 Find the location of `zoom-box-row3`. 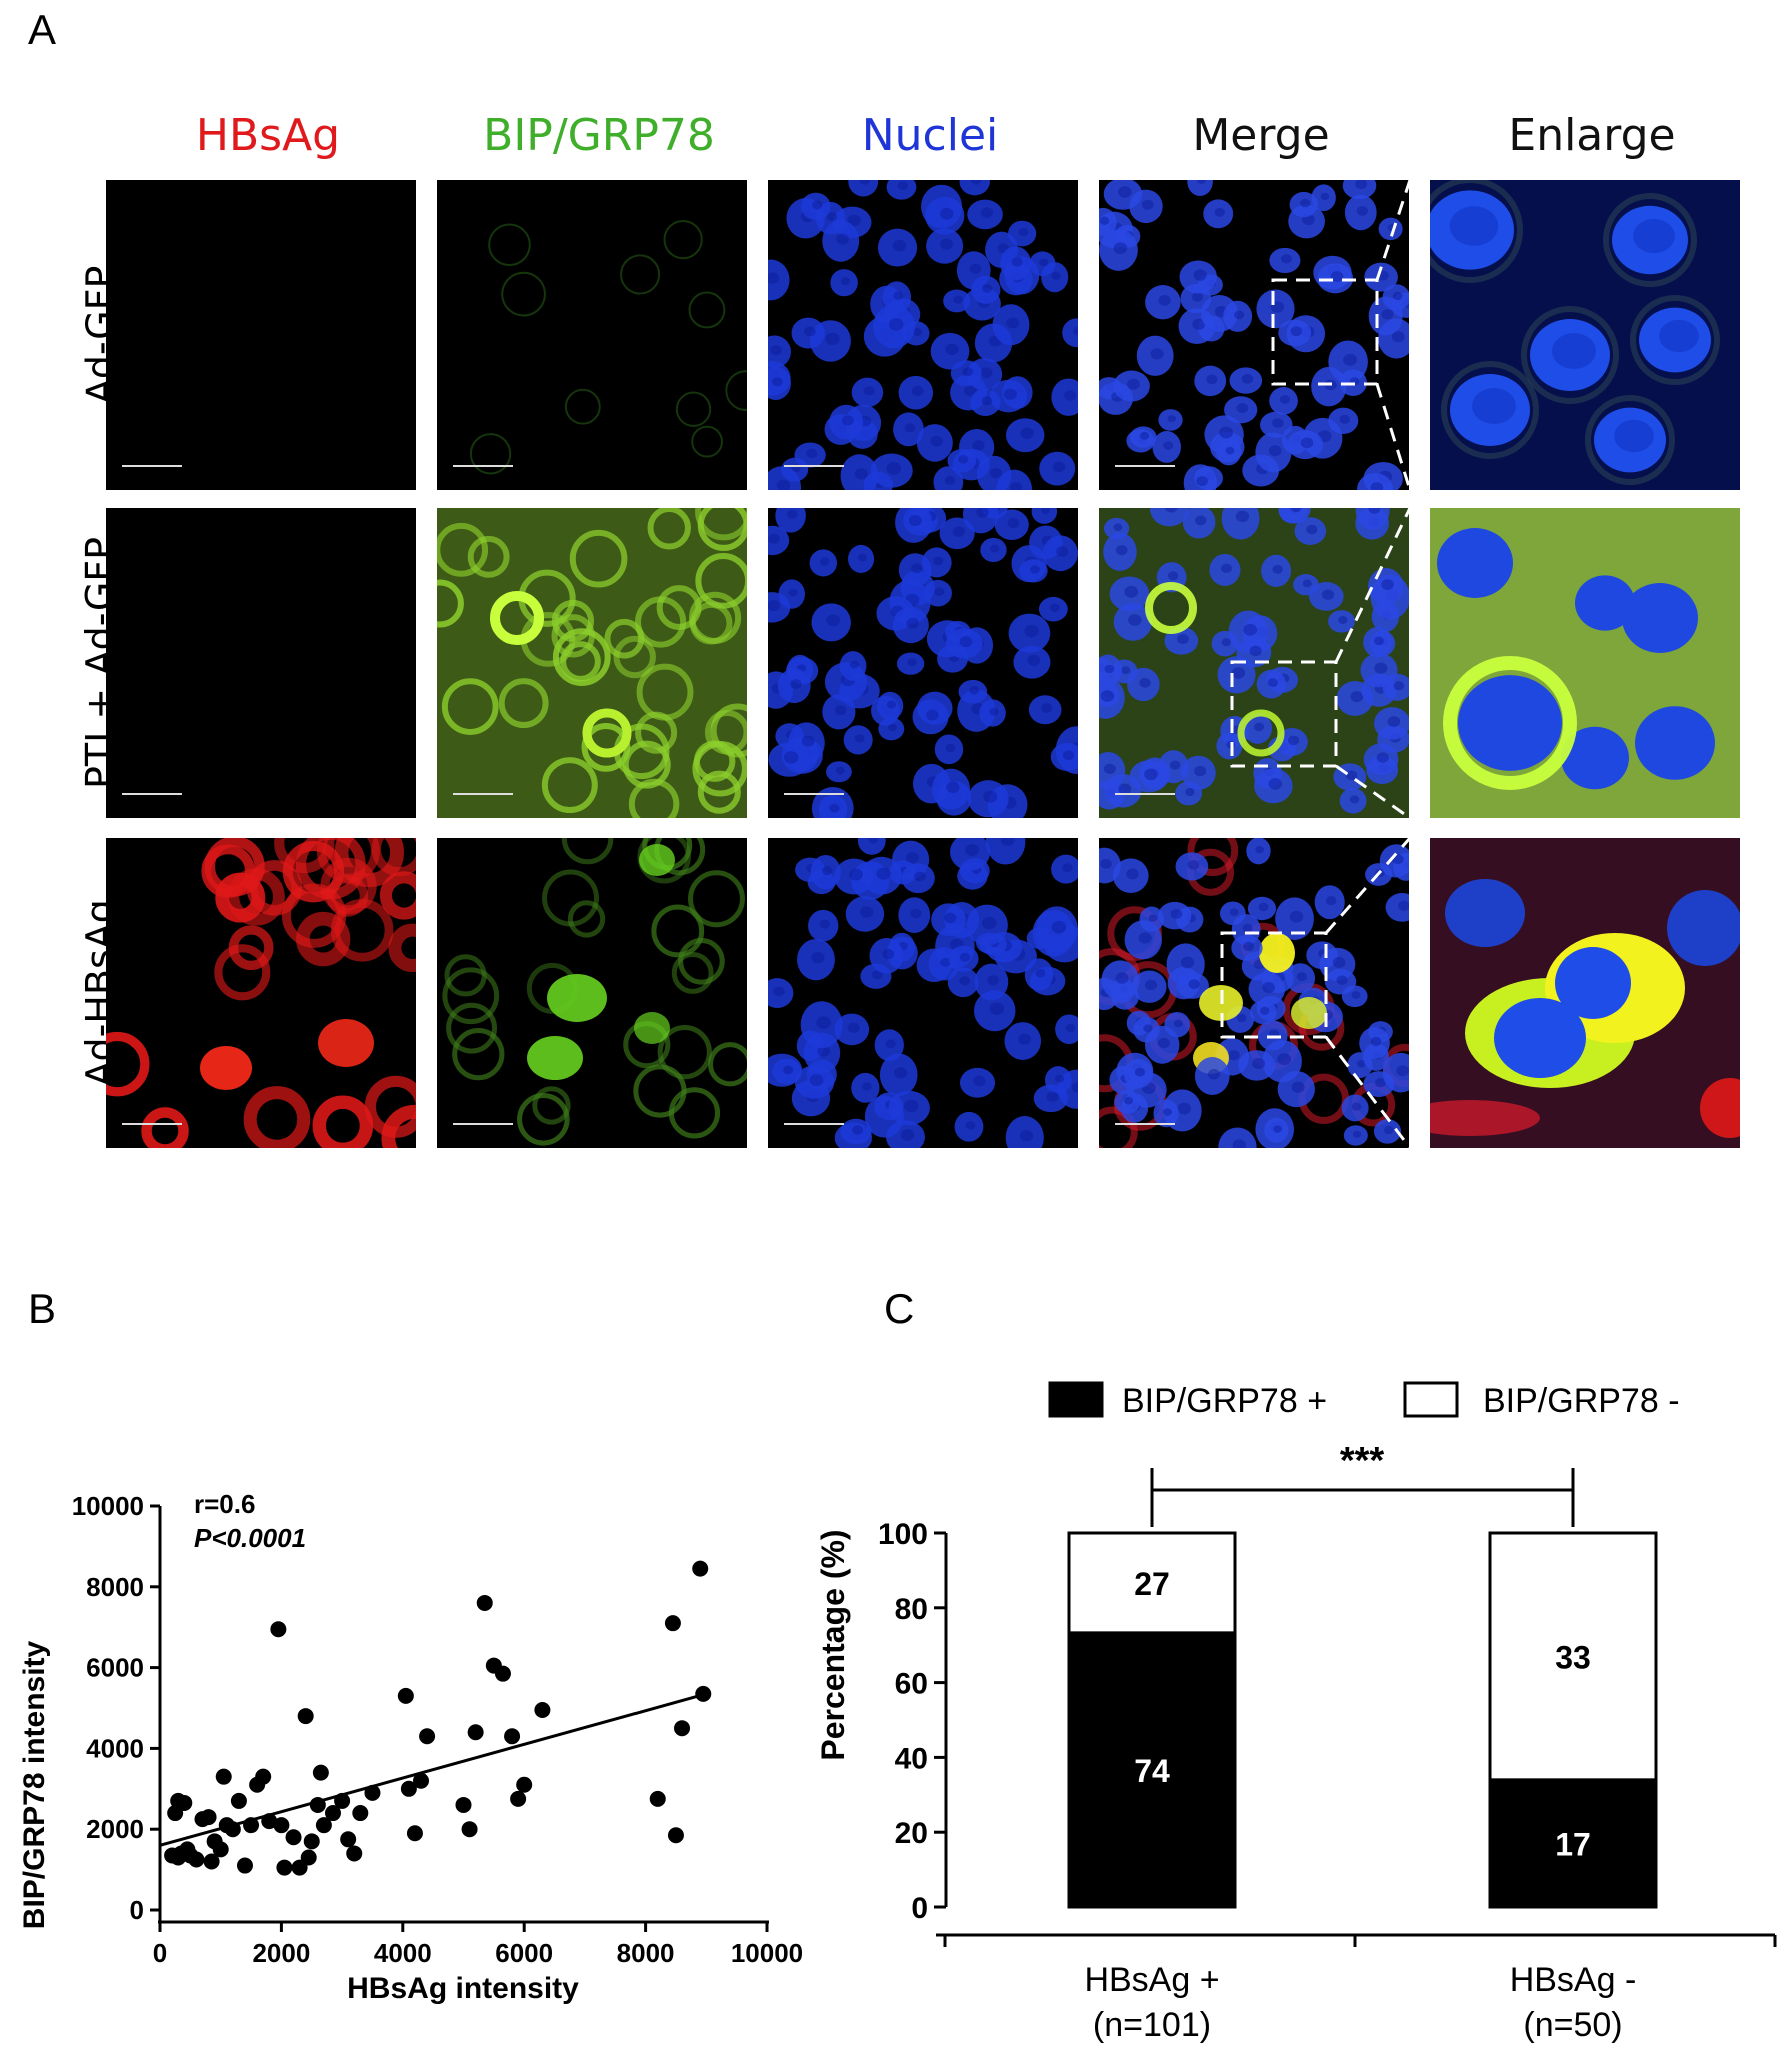

zoom-box-row3 is located at coordinates (1274, 985).